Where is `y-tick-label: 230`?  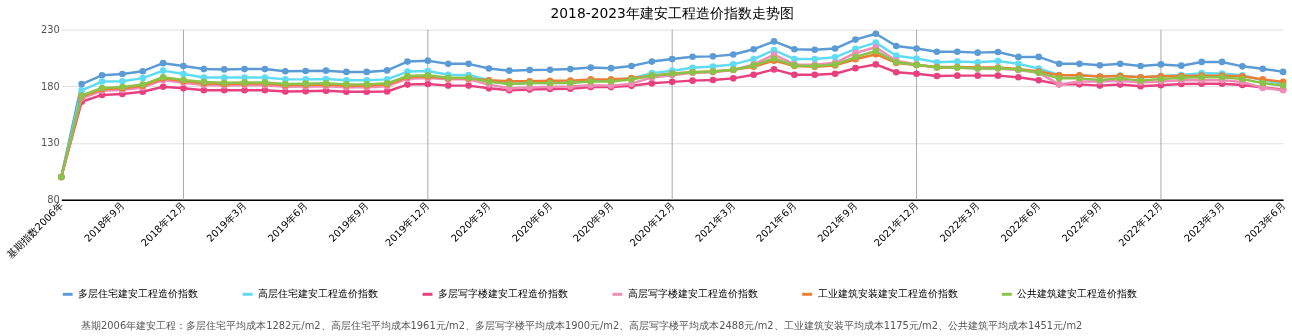 y-tick-label: 230 is located at coordinates (50, 30).